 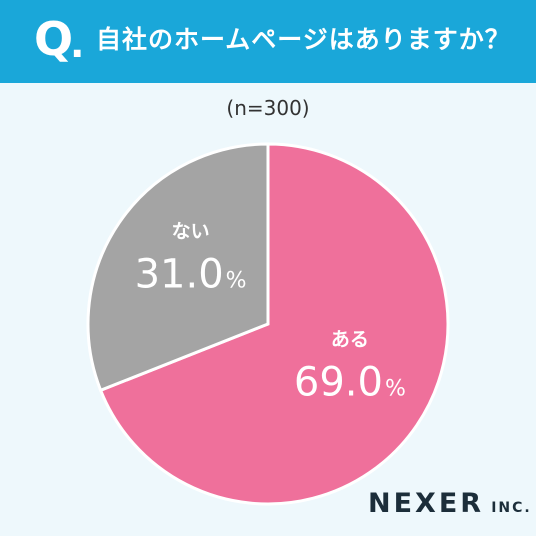 What do you see at coordinates (511, 508) in the screenshot?
I see `logo-inc: INC.` at bounding box center [511, 508].